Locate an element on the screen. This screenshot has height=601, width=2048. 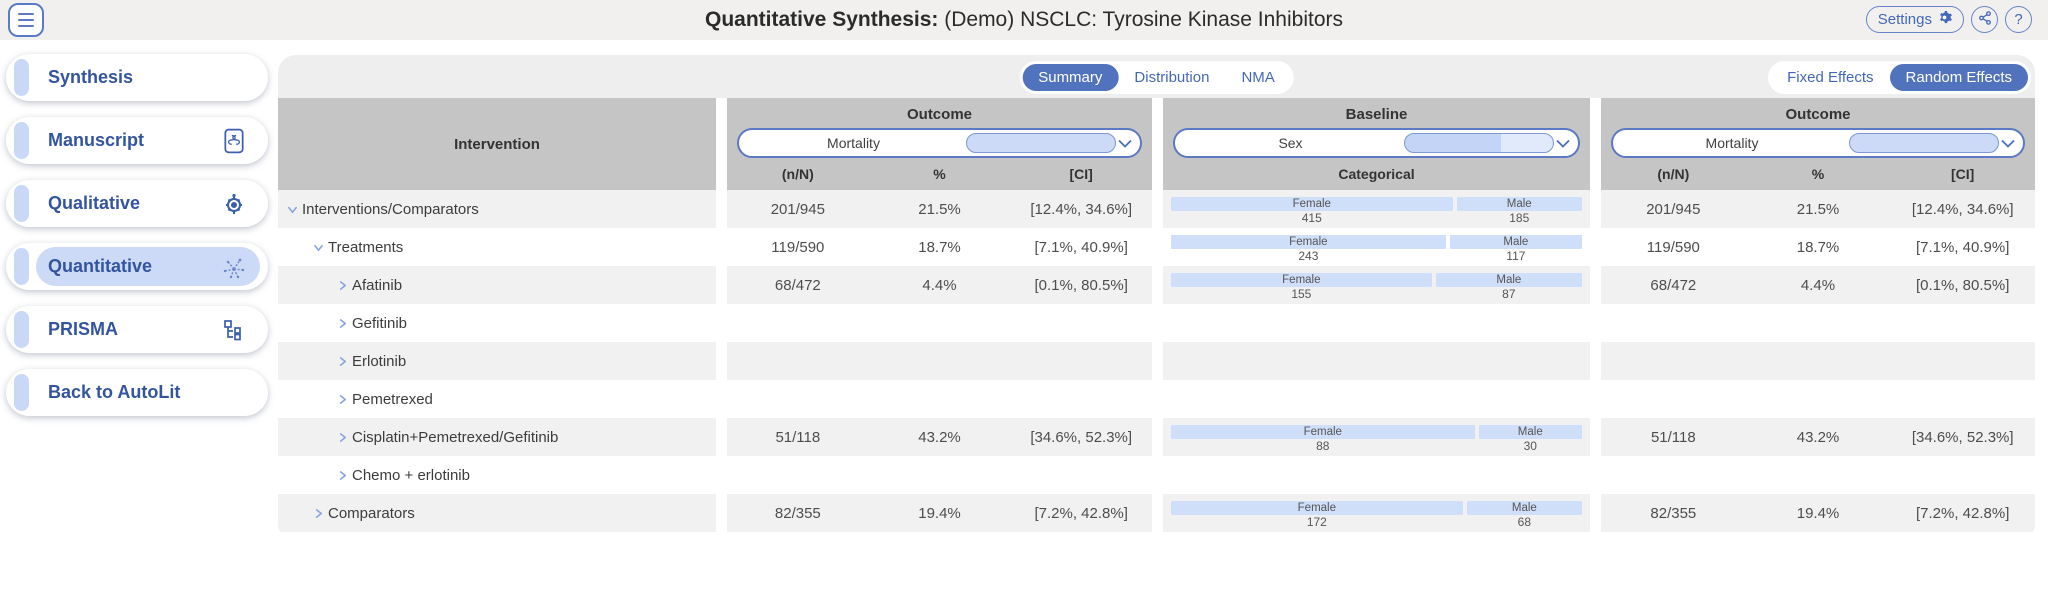
tree-row-chemo-erlotinib: Chemo + erlotinib is located at coordinates (497, 475).